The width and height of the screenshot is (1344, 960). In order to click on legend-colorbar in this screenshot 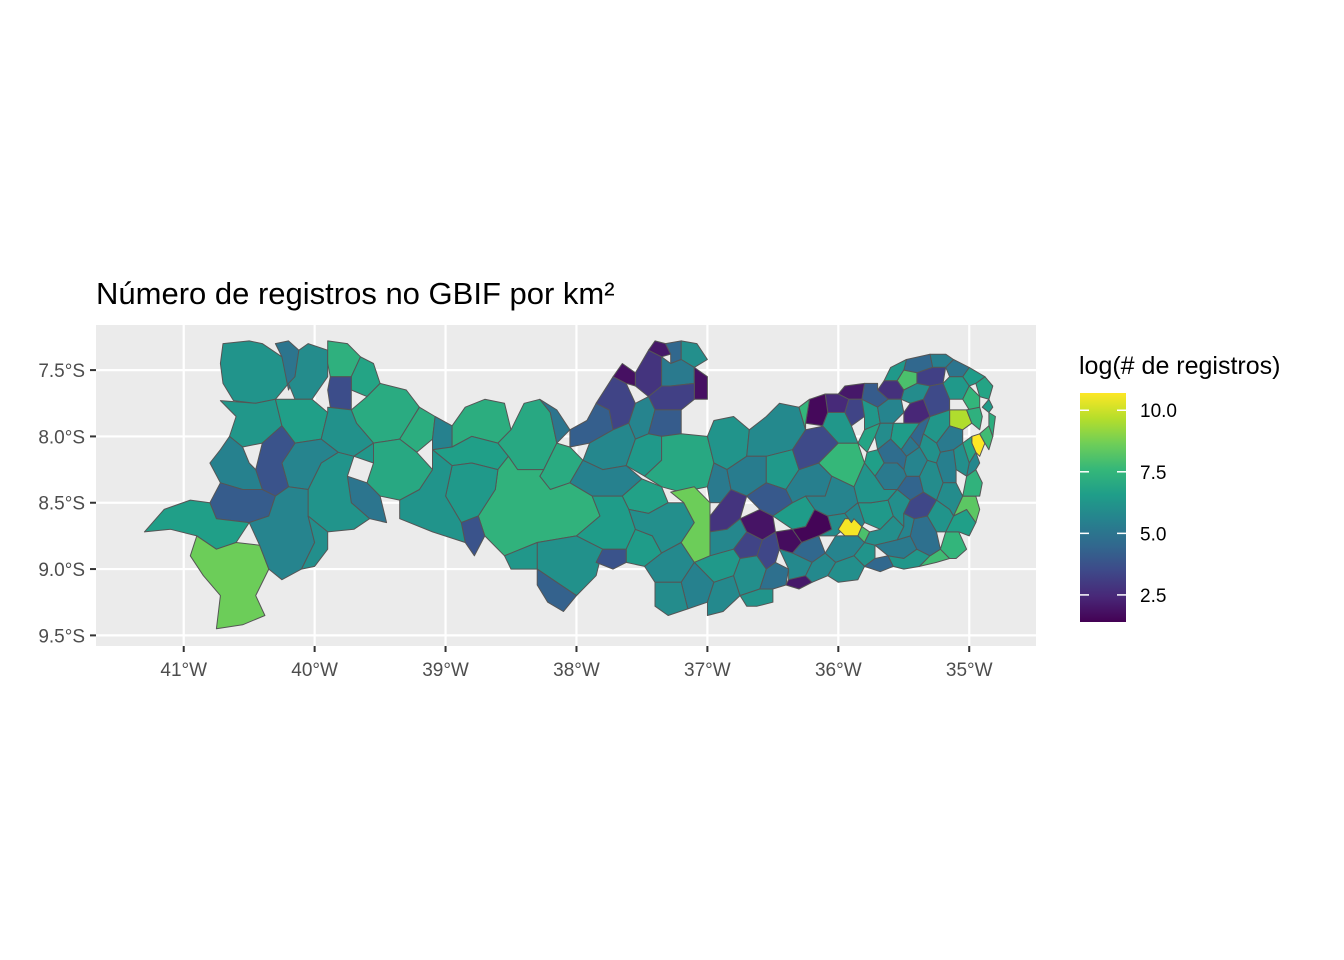, I will do `click(1103, 507)`.